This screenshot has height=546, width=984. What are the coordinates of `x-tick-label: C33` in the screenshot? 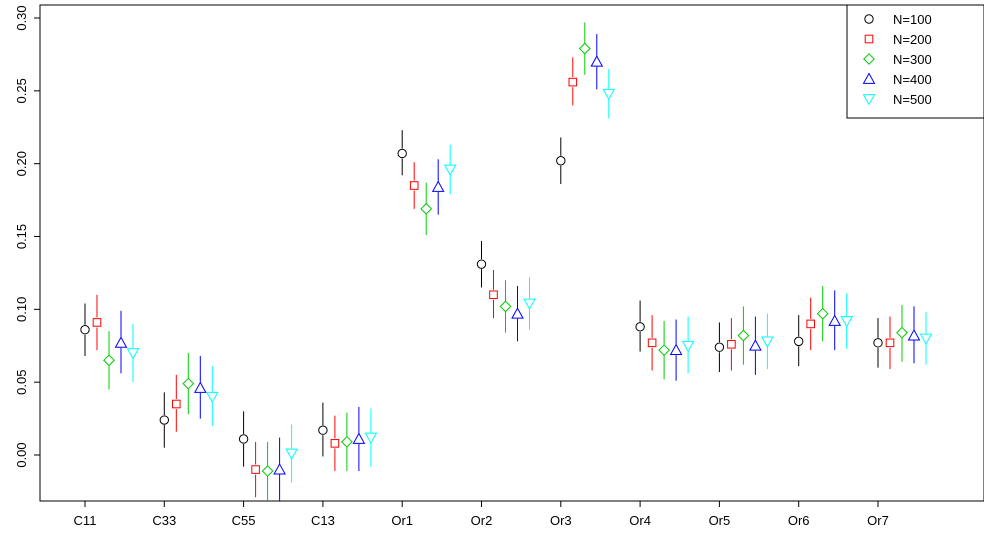 It's located at (164, 520).